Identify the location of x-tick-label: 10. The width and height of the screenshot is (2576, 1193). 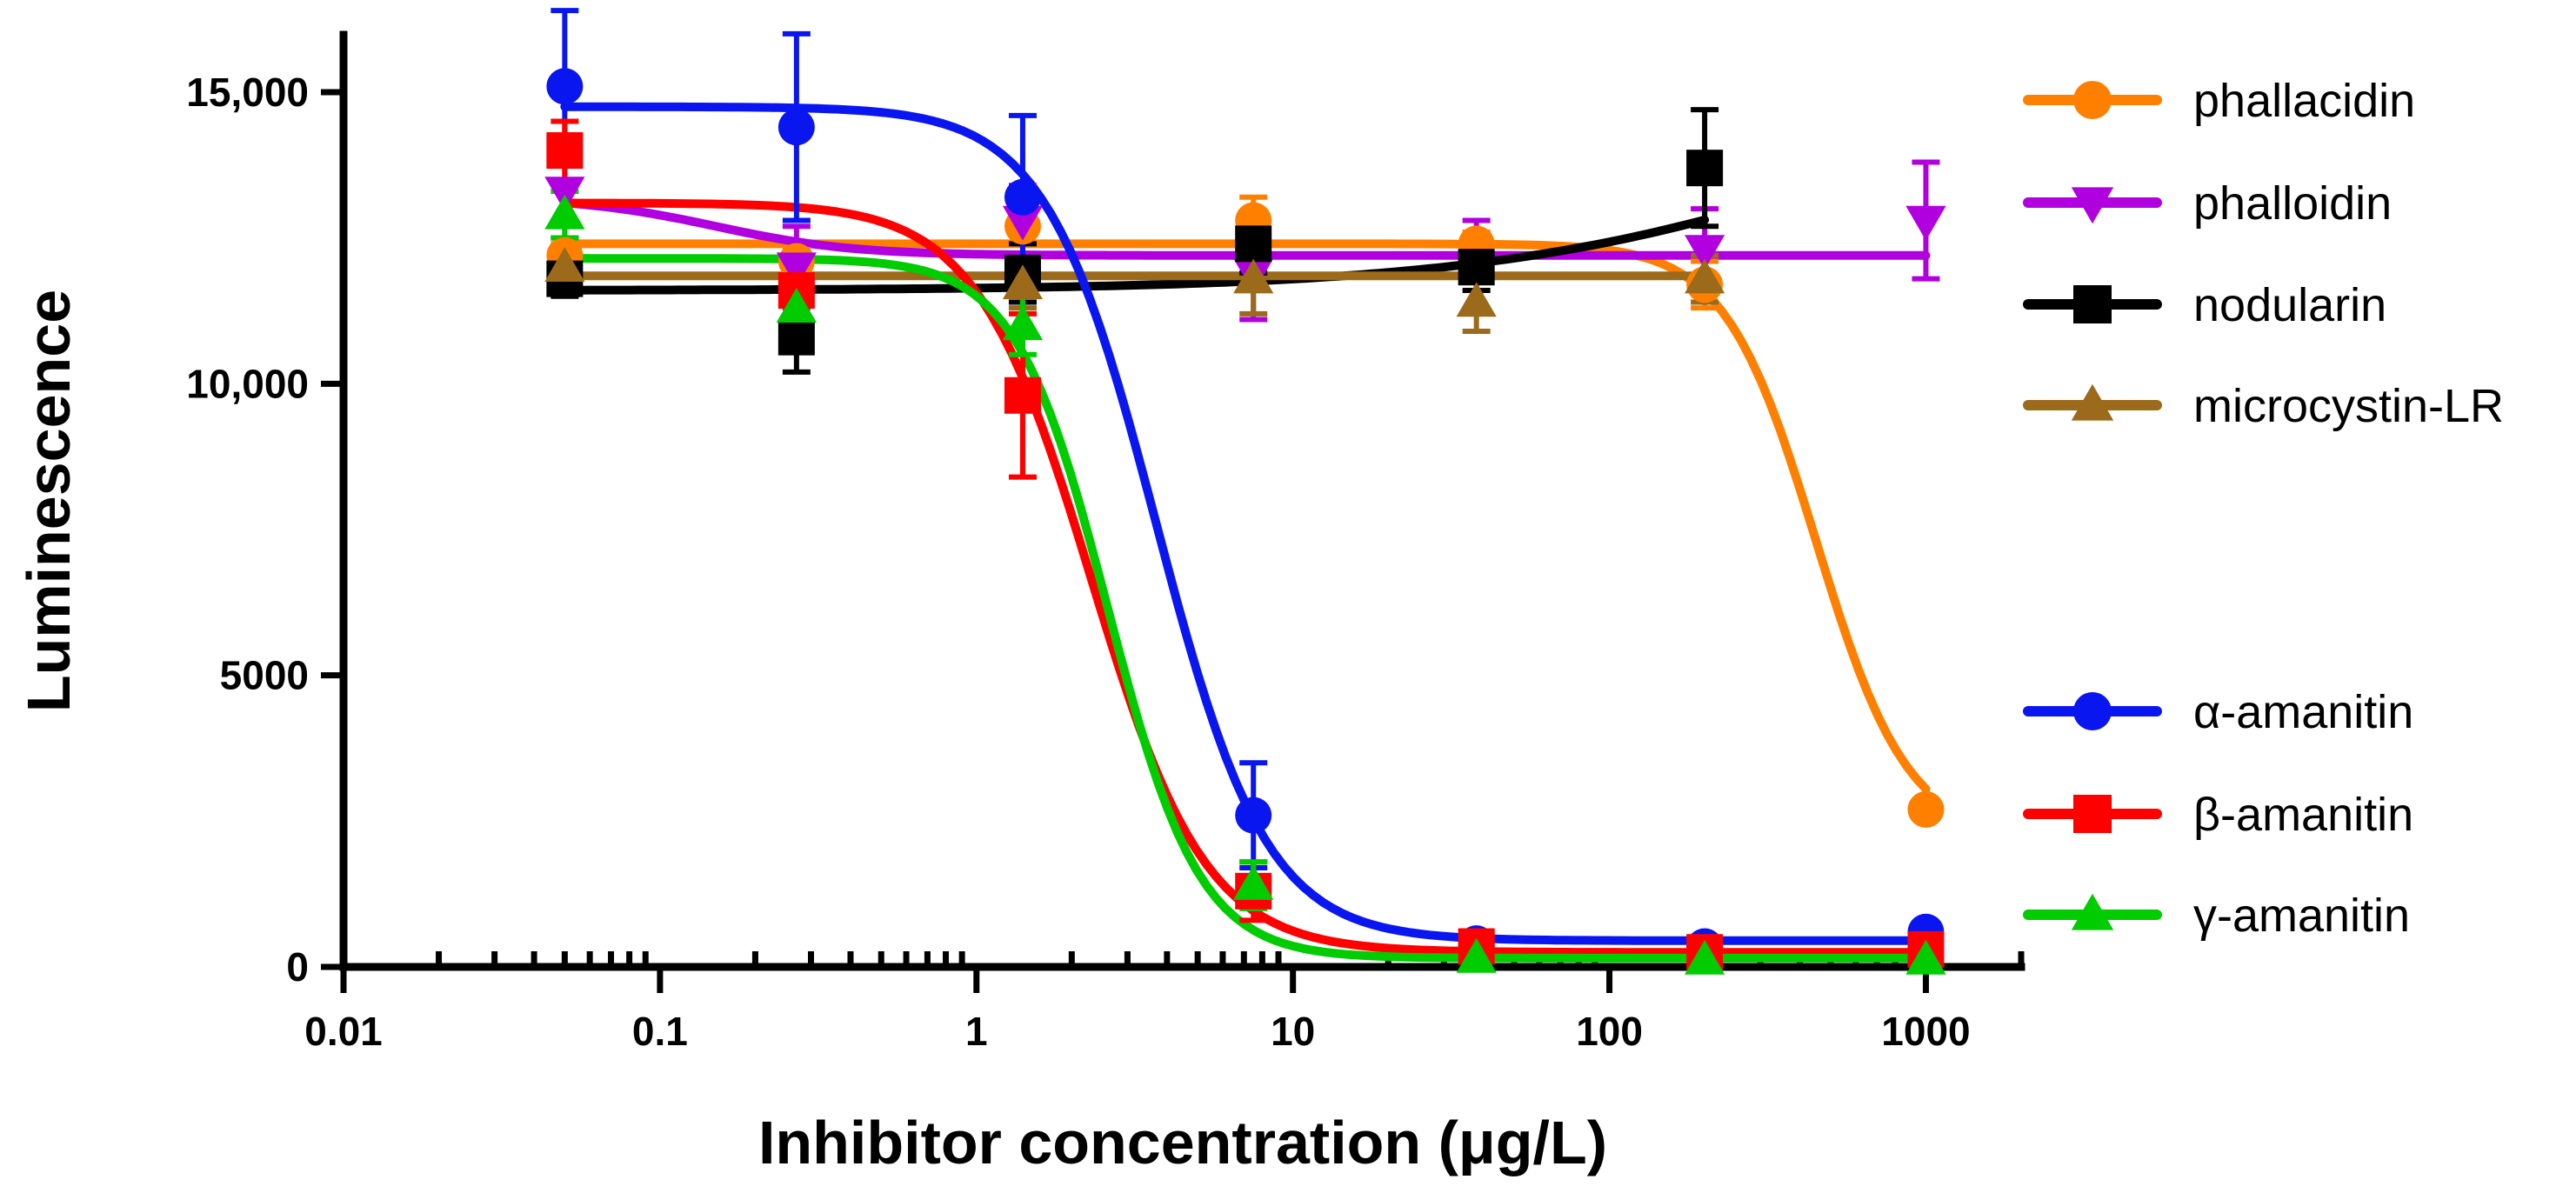
(1293, 1032).